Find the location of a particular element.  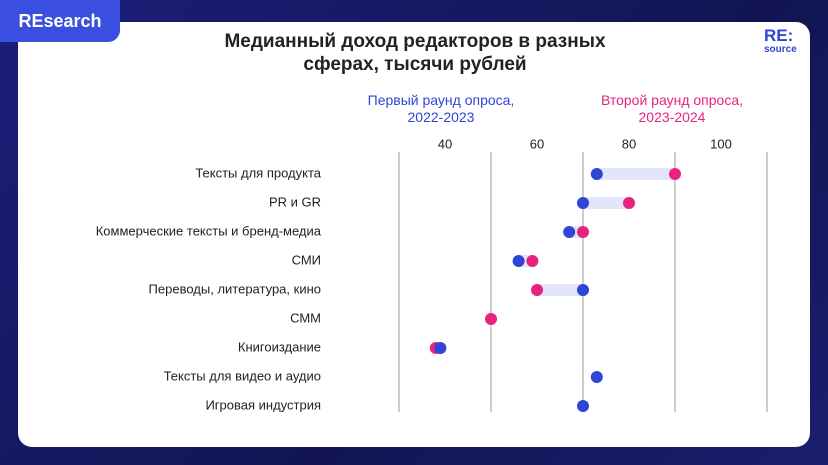

y-tick-label: Тексты для видео и аудио is located at coordinates (242, 375).